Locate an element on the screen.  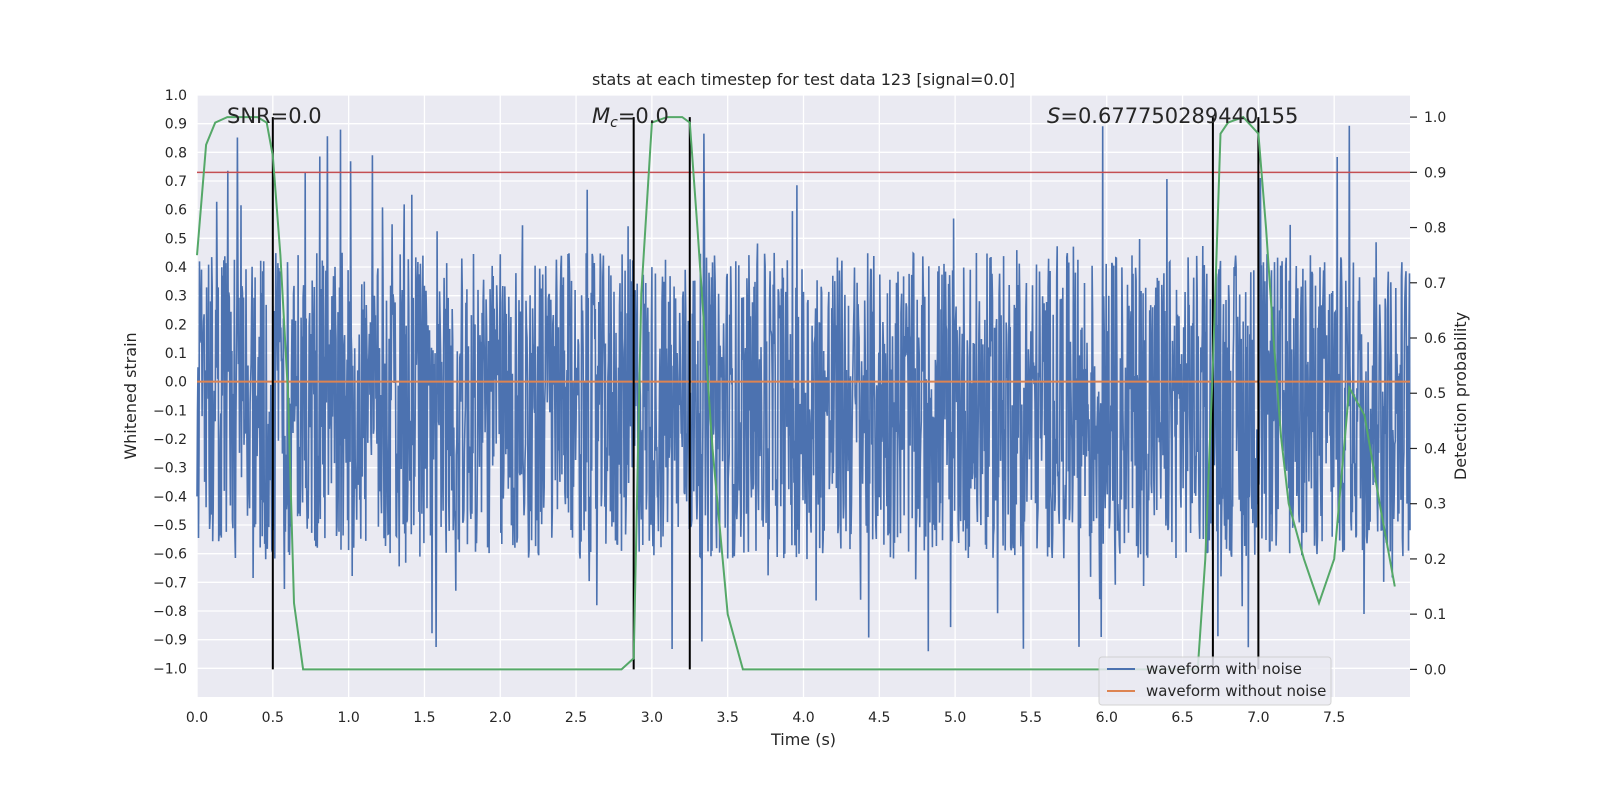
mc-subscript: c is located at coordinates (614, 123).